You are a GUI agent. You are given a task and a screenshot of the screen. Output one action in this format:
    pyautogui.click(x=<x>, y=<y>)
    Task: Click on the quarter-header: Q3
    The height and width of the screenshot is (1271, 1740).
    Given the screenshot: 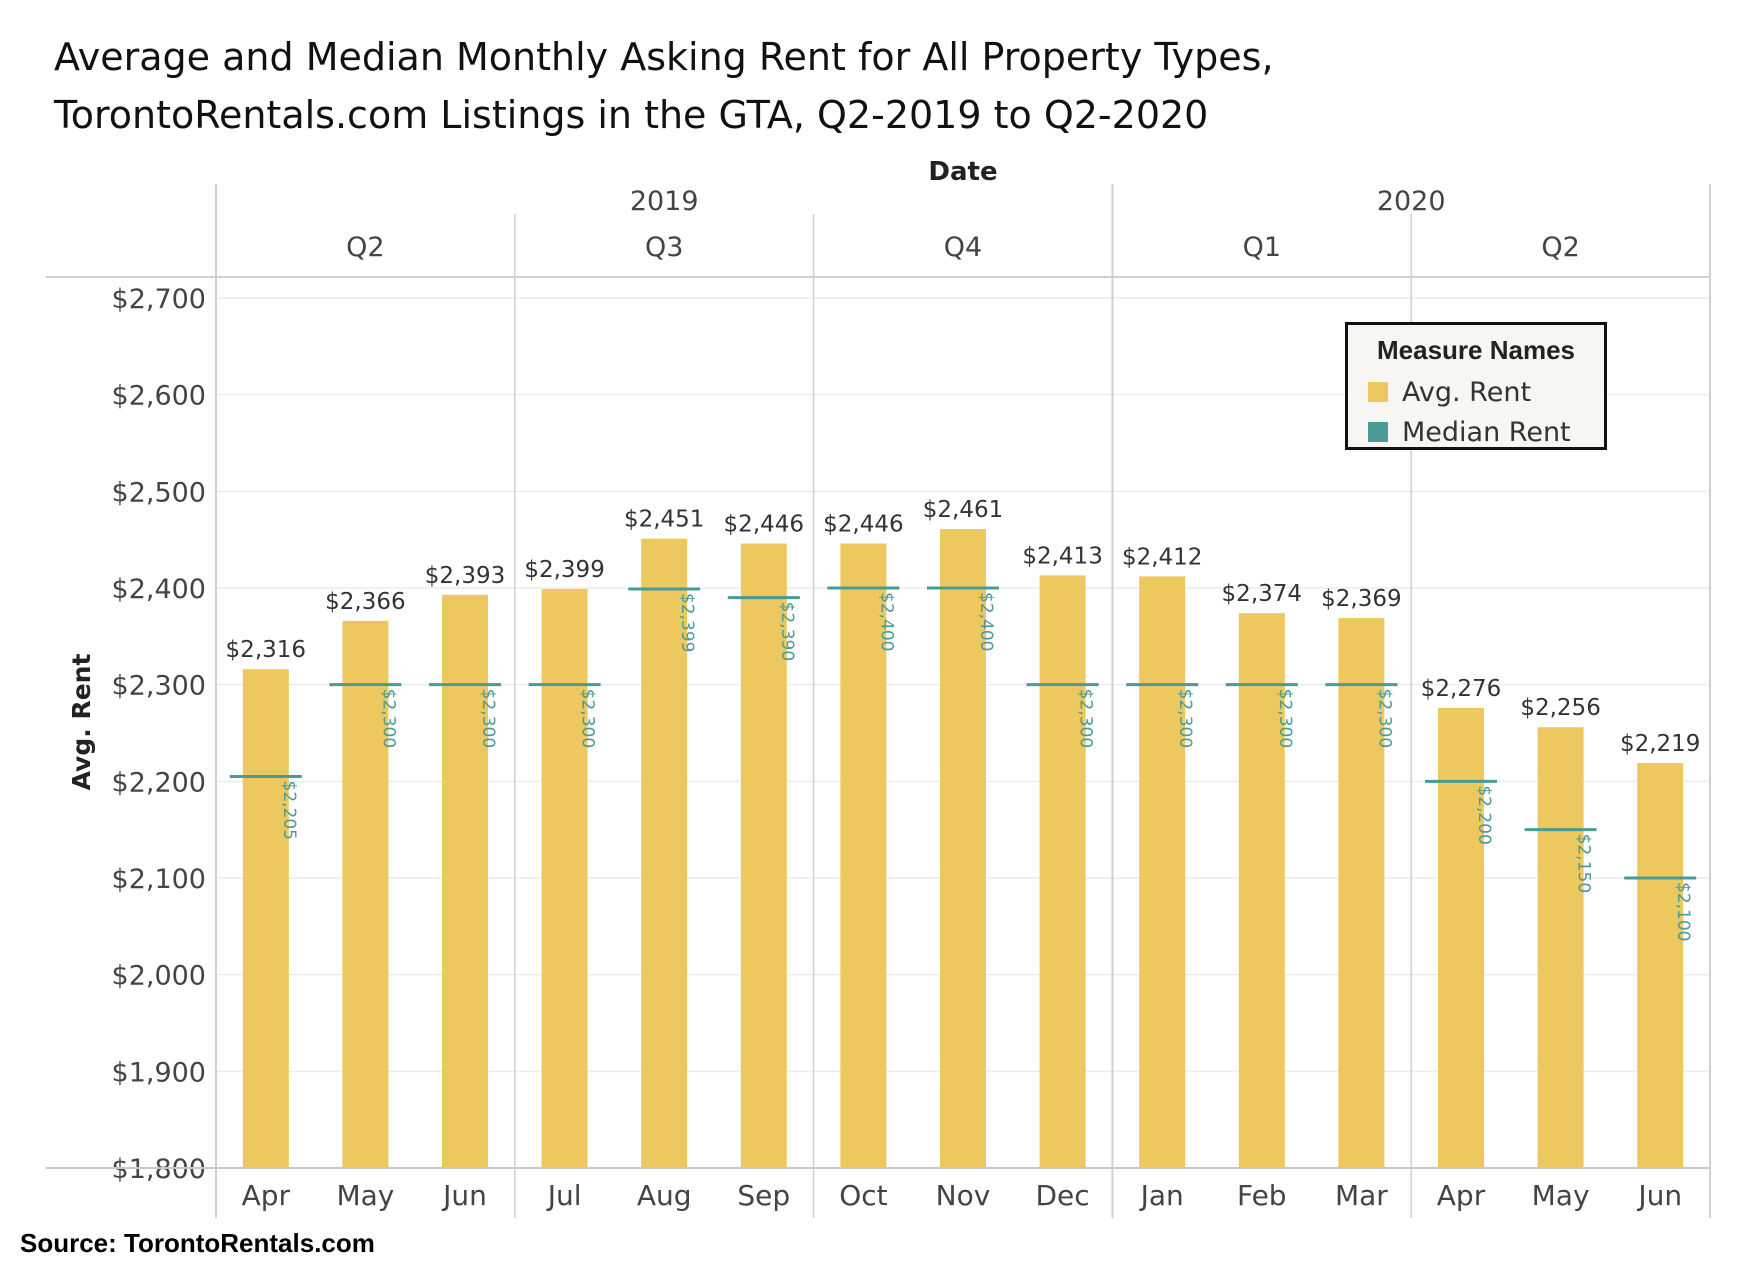 What is the action you would take?
    pyautogui.click(x=664, y=247)
    